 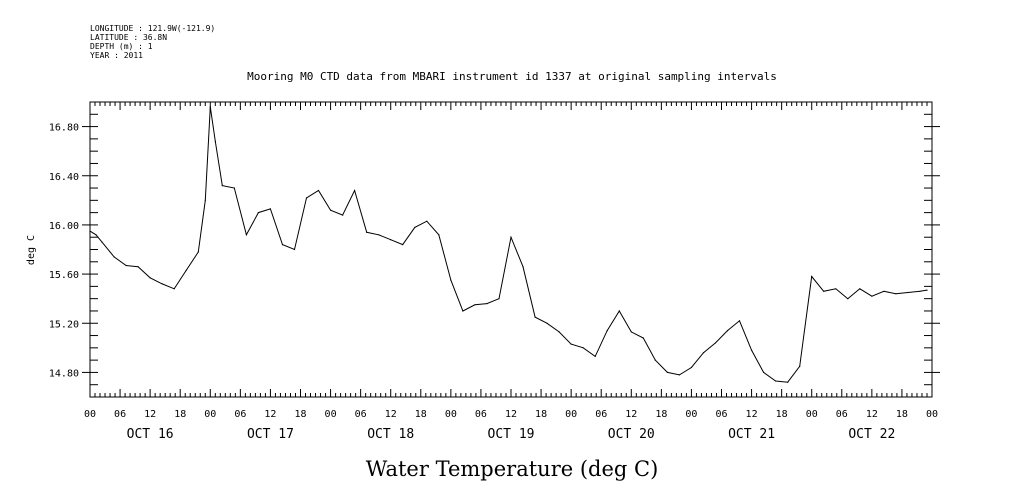 I want to click on x-day-label: OCT 16, so click(x=150, y=434).